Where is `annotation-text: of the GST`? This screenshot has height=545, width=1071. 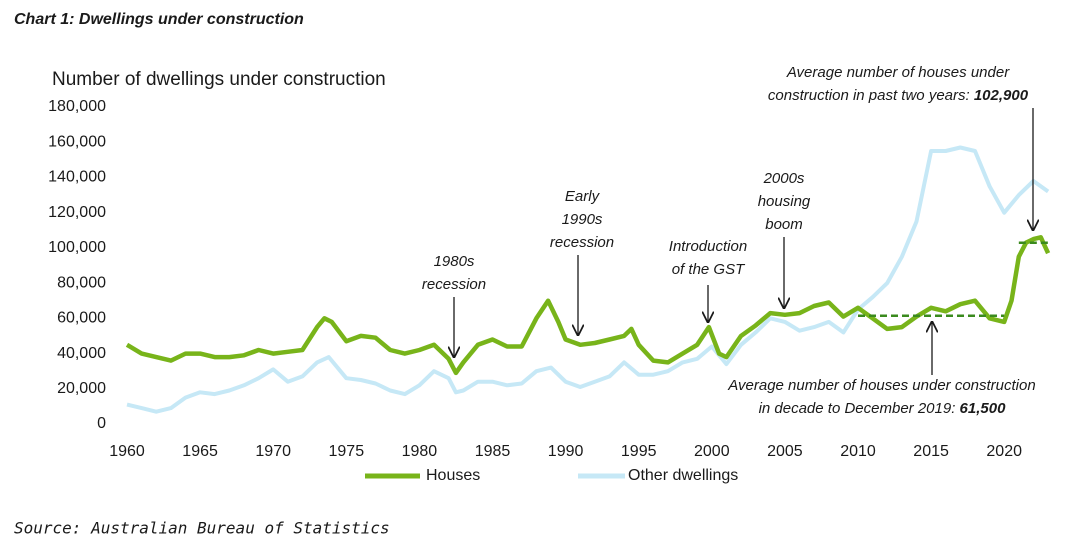 annotation-text: of the GST is located at coordinates (709, 269).